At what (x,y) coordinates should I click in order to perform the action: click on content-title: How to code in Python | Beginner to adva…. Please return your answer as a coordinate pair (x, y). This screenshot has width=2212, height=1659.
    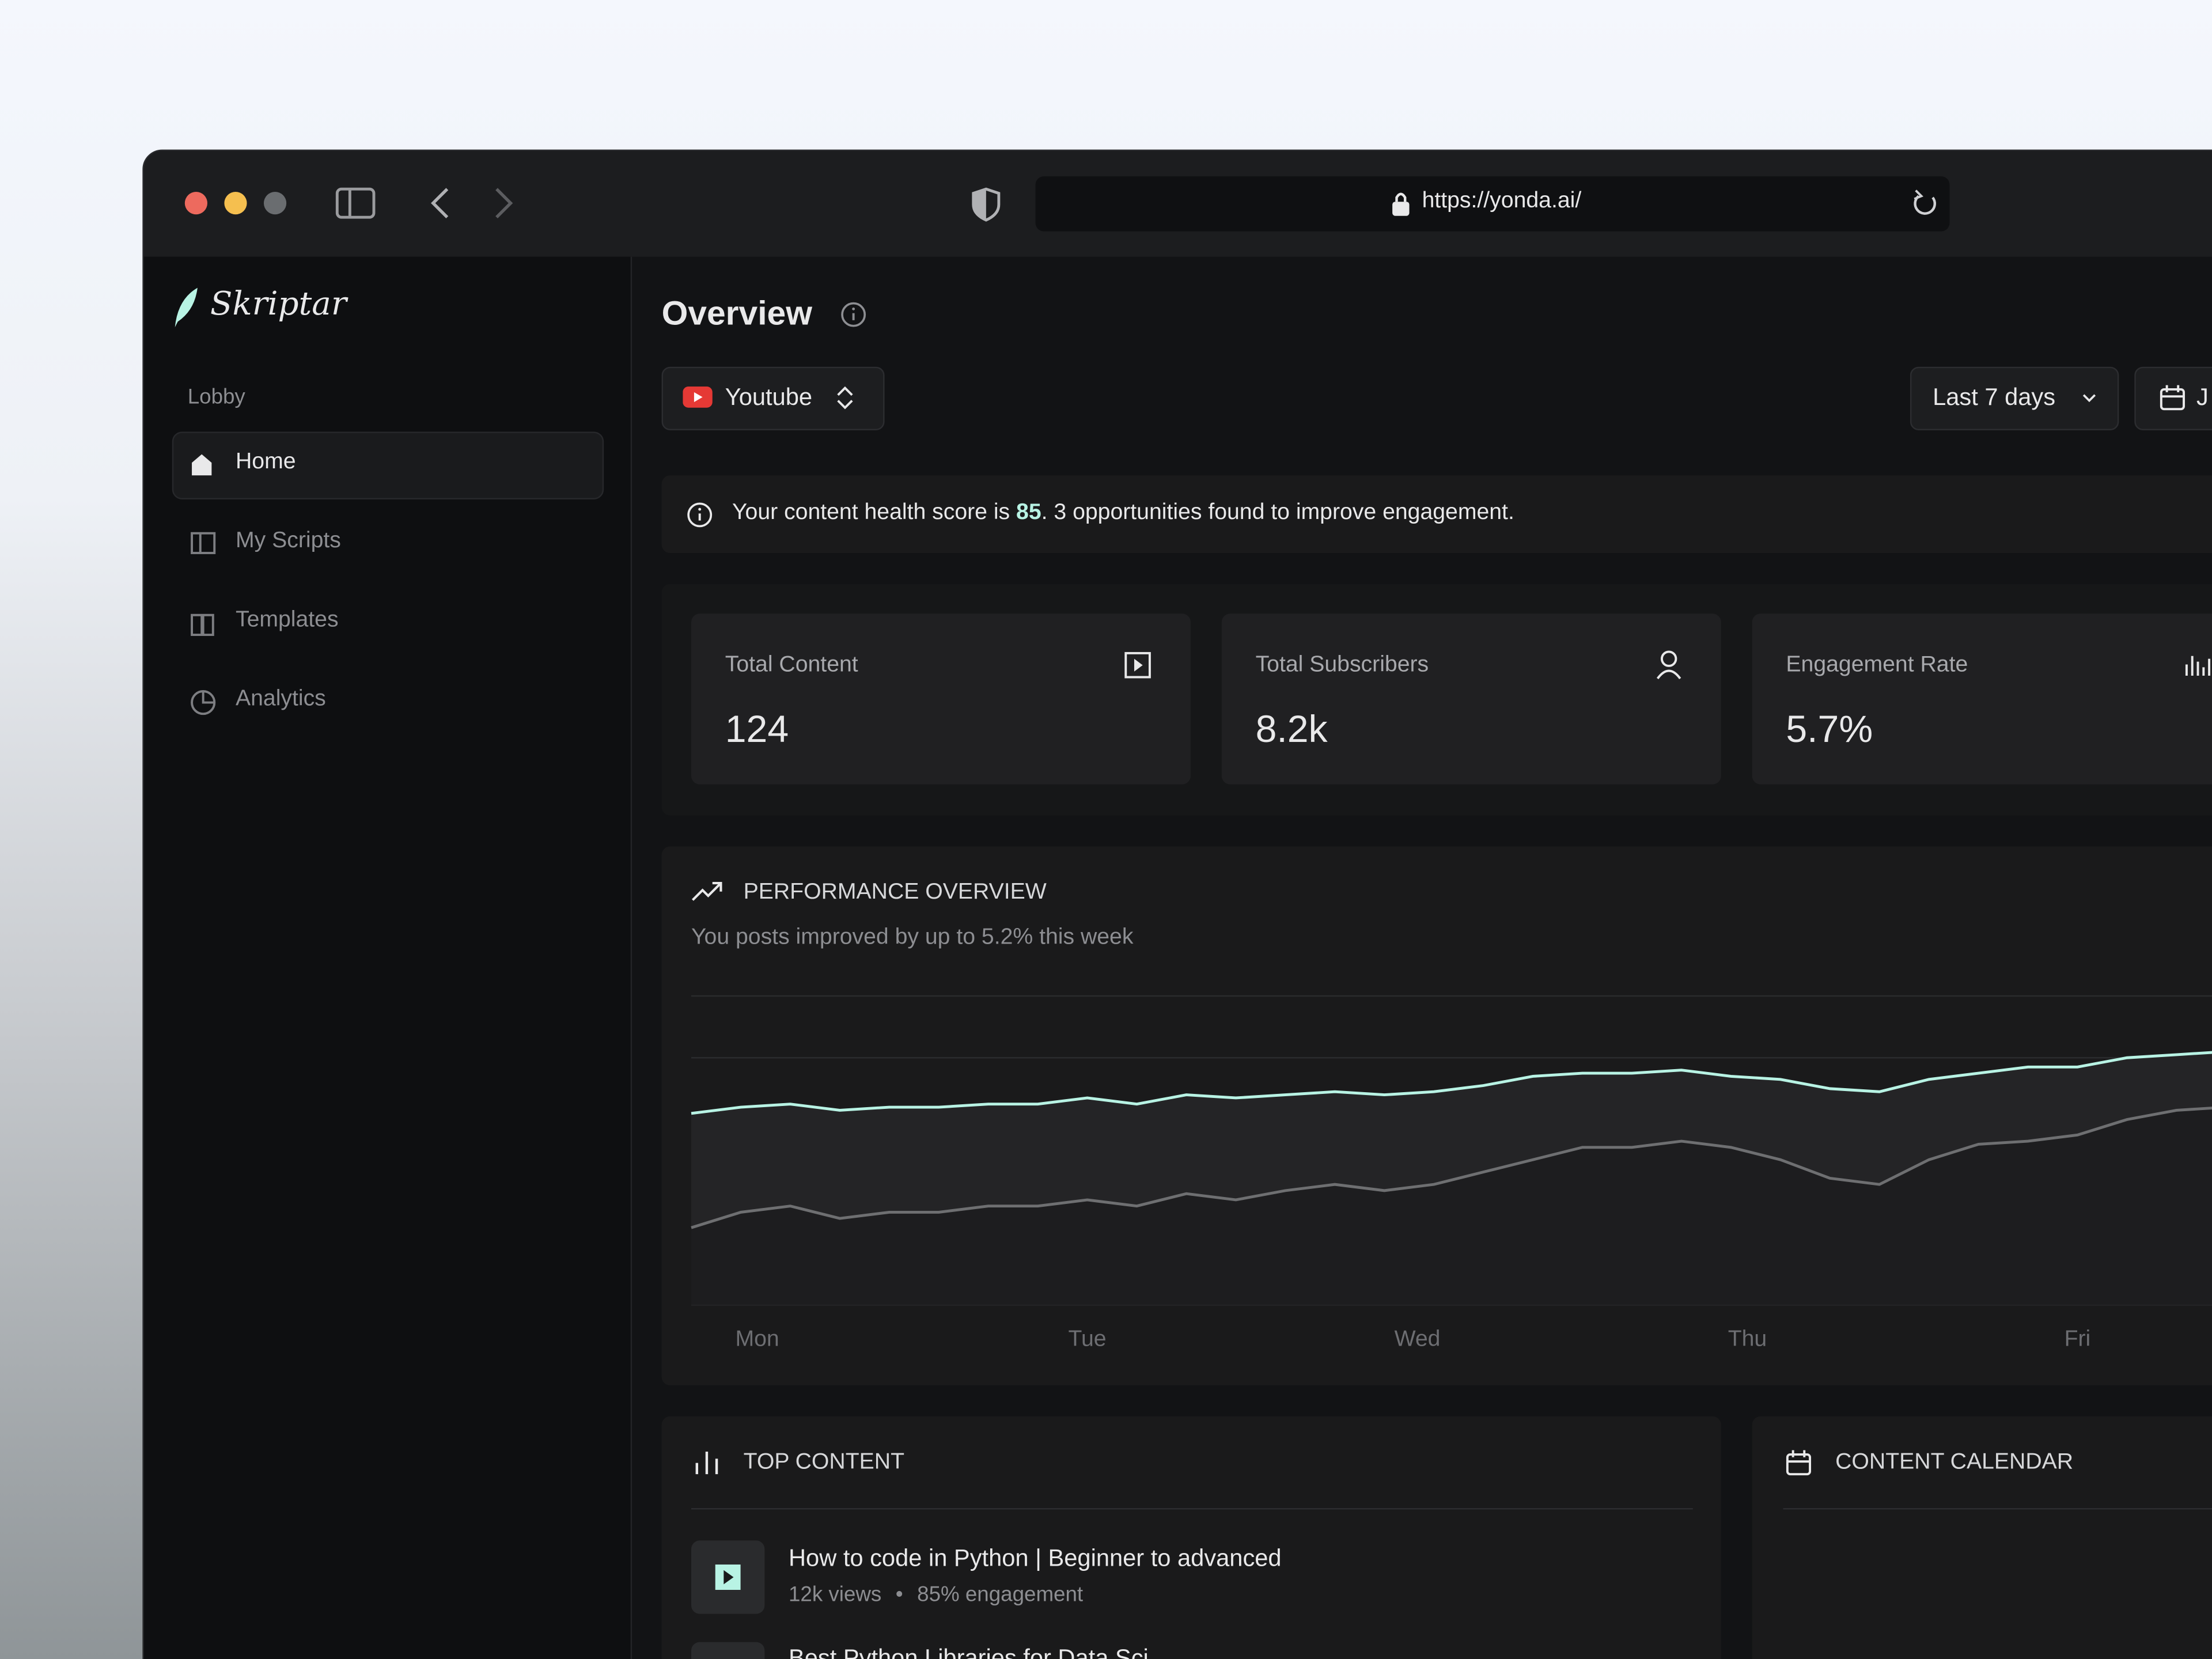
    Looking at the image, I should click on (1035, 1558).